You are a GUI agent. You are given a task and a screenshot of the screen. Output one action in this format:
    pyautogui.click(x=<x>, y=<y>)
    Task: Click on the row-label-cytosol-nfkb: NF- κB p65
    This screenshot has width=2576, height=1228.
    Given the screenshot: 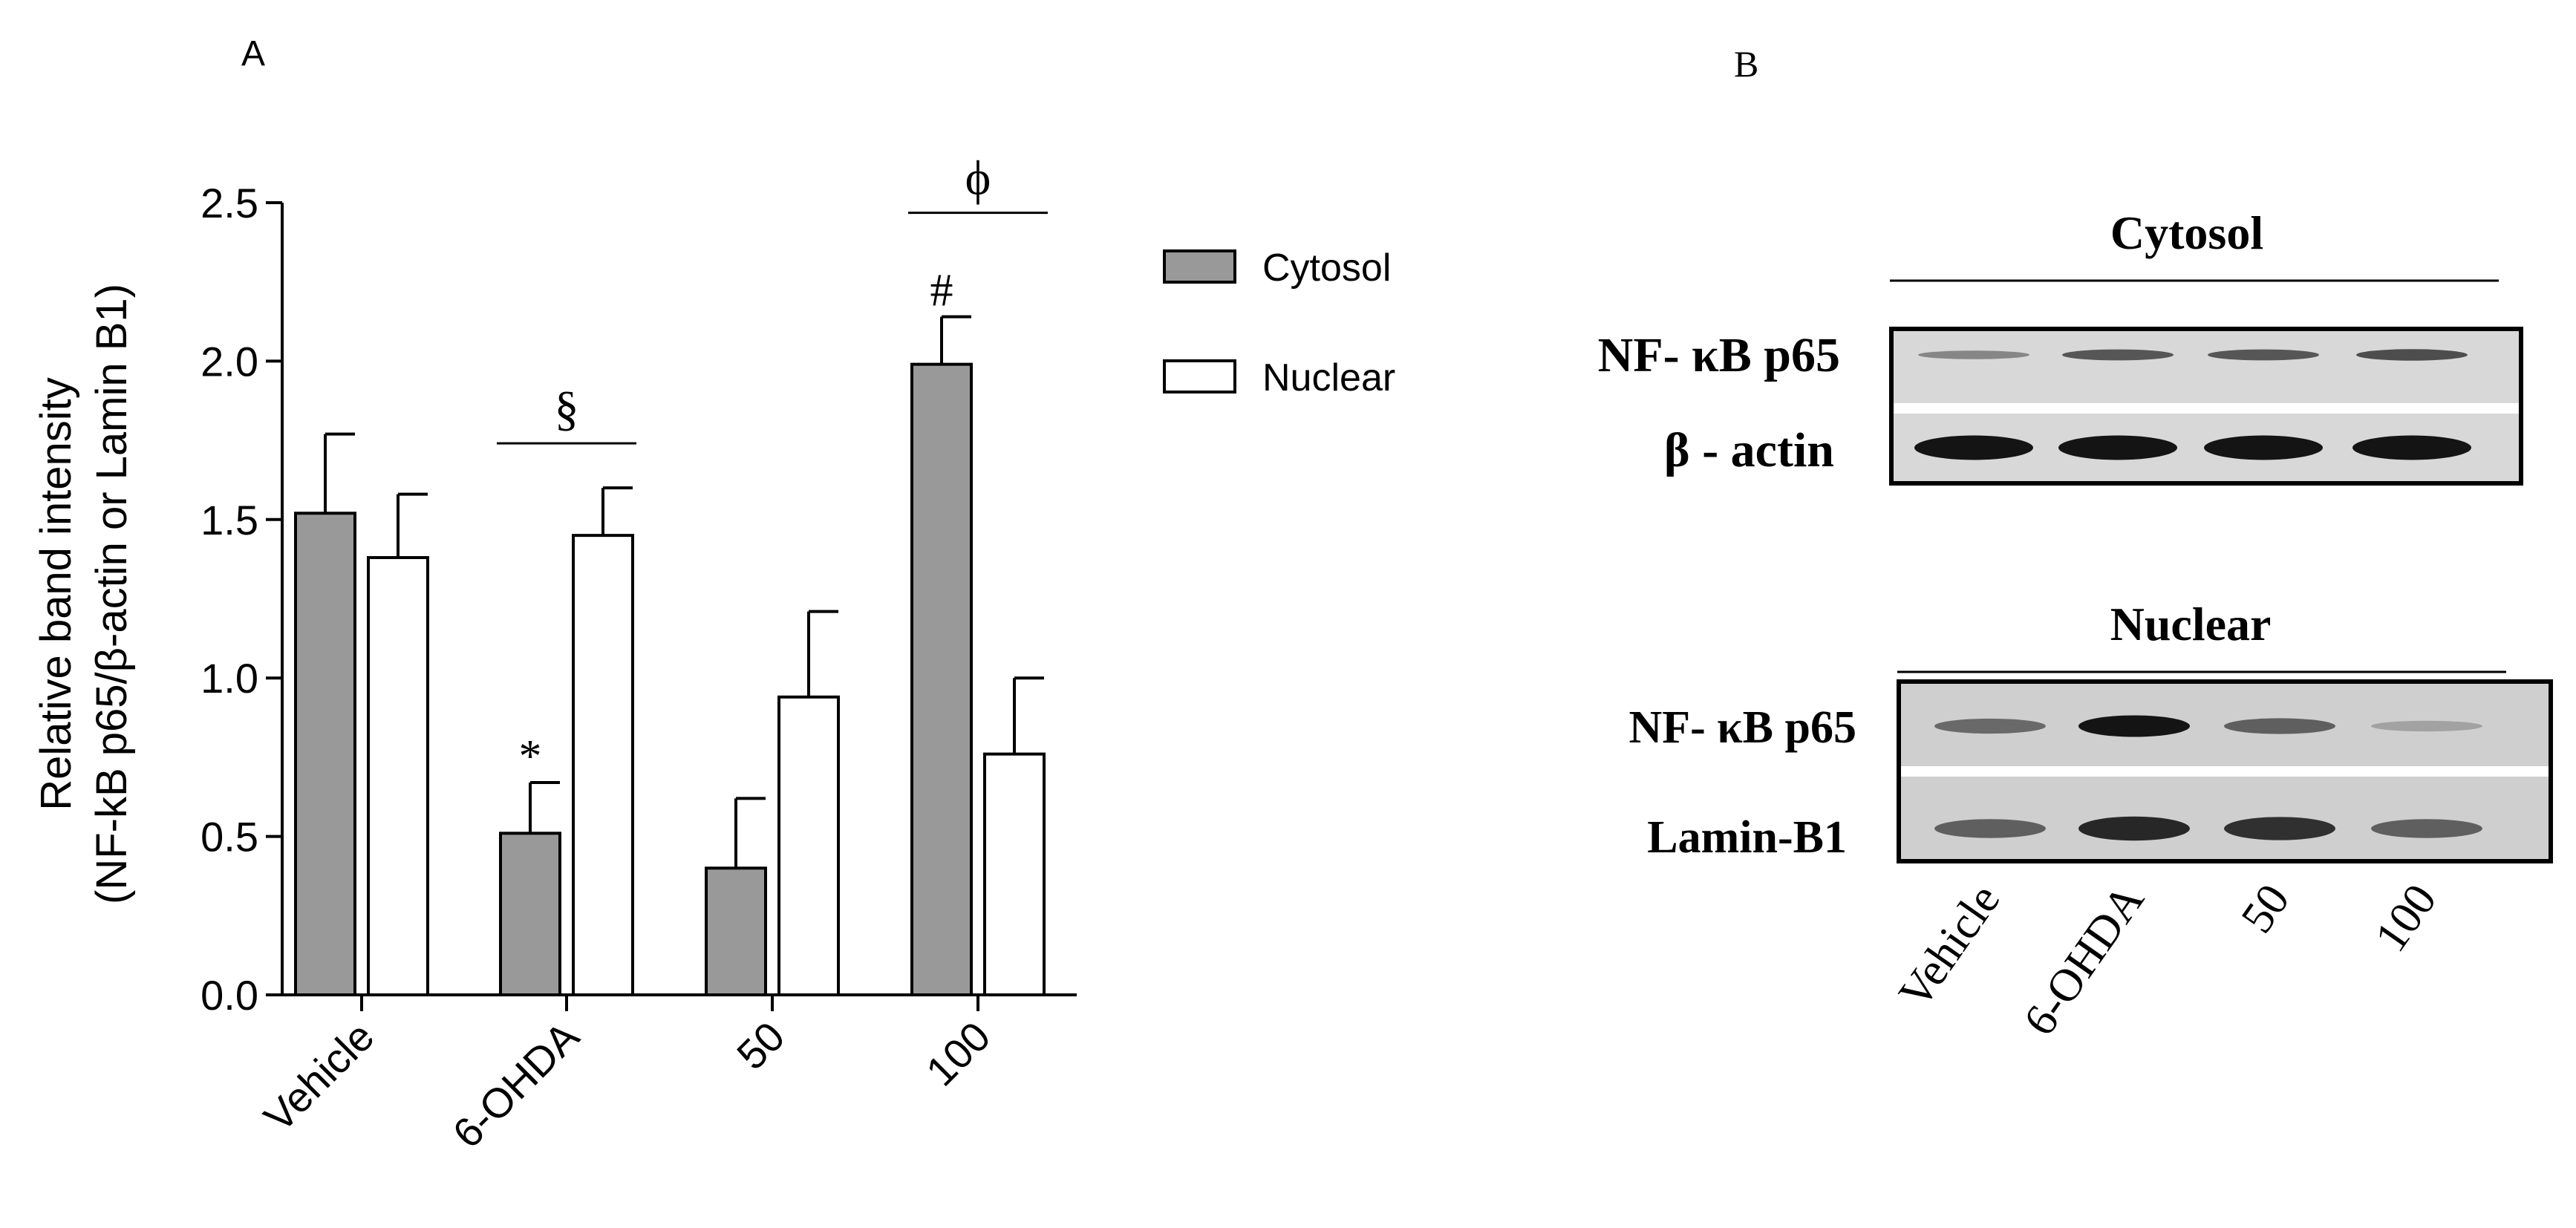 What is the action you would take?
    pyautogui.click(x=1719, y=355)
    